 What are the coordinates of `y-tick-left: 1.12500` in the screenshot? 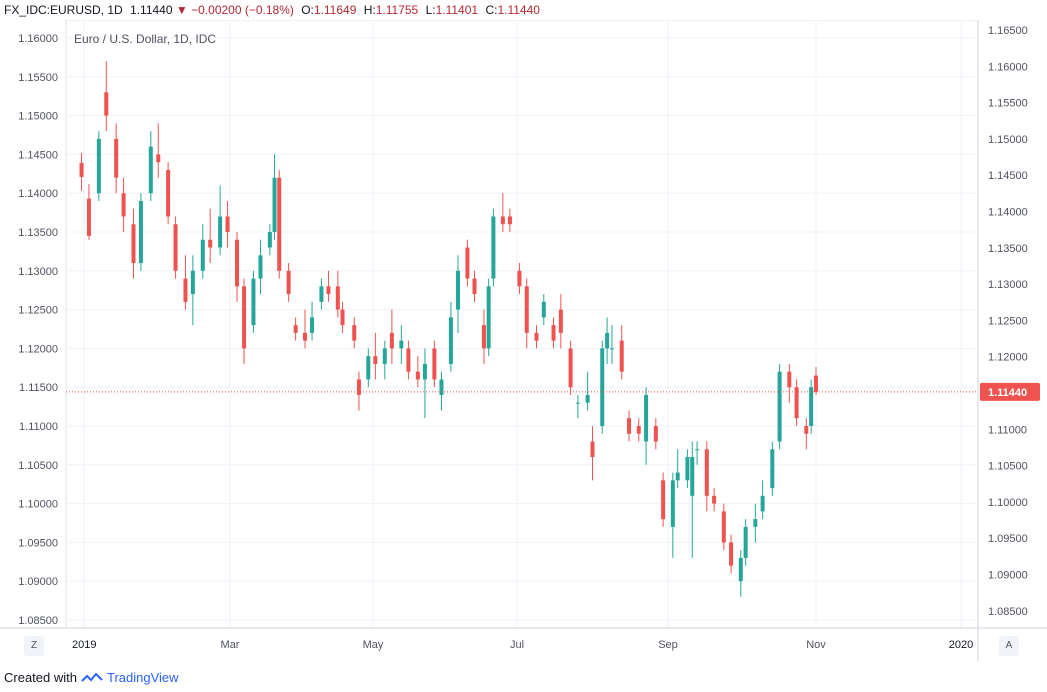 It's located at (38, 311).